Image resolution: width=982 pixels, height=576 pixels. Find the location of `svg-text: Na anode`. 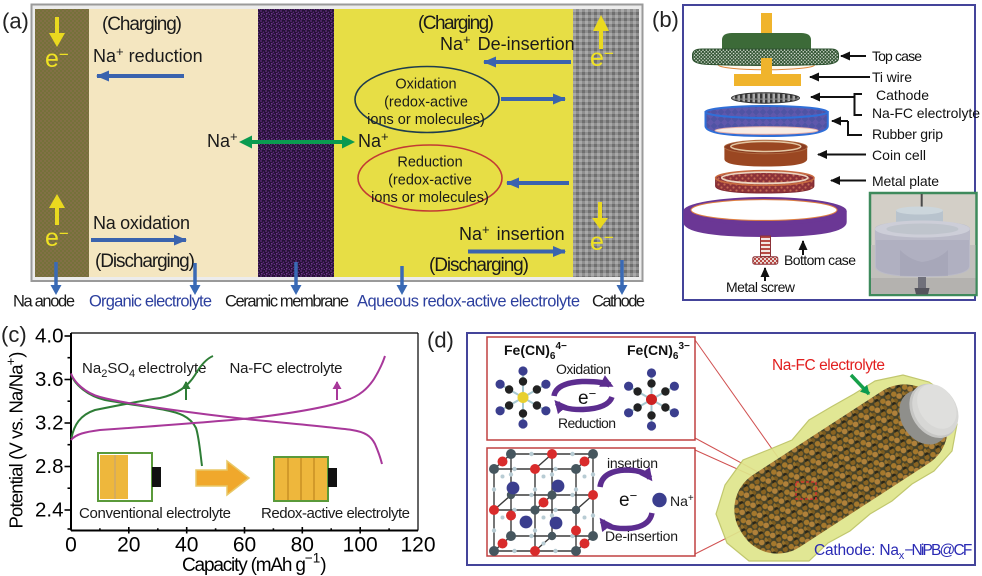

svg-text: Na anode is located at coordinates (44, 302).